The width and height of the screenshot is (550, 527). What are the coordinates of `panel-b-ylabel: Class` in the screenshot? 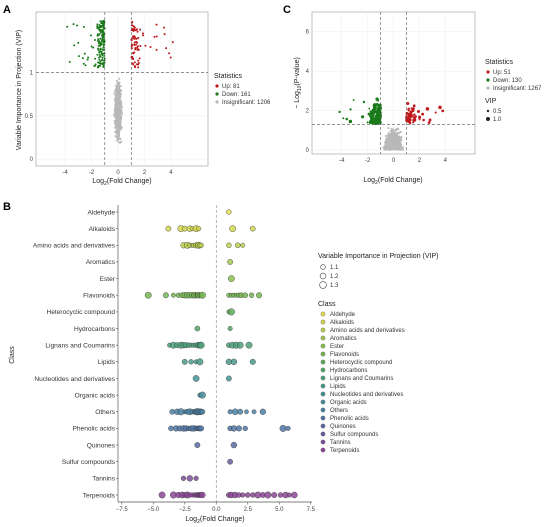 It's located at (12, 355).